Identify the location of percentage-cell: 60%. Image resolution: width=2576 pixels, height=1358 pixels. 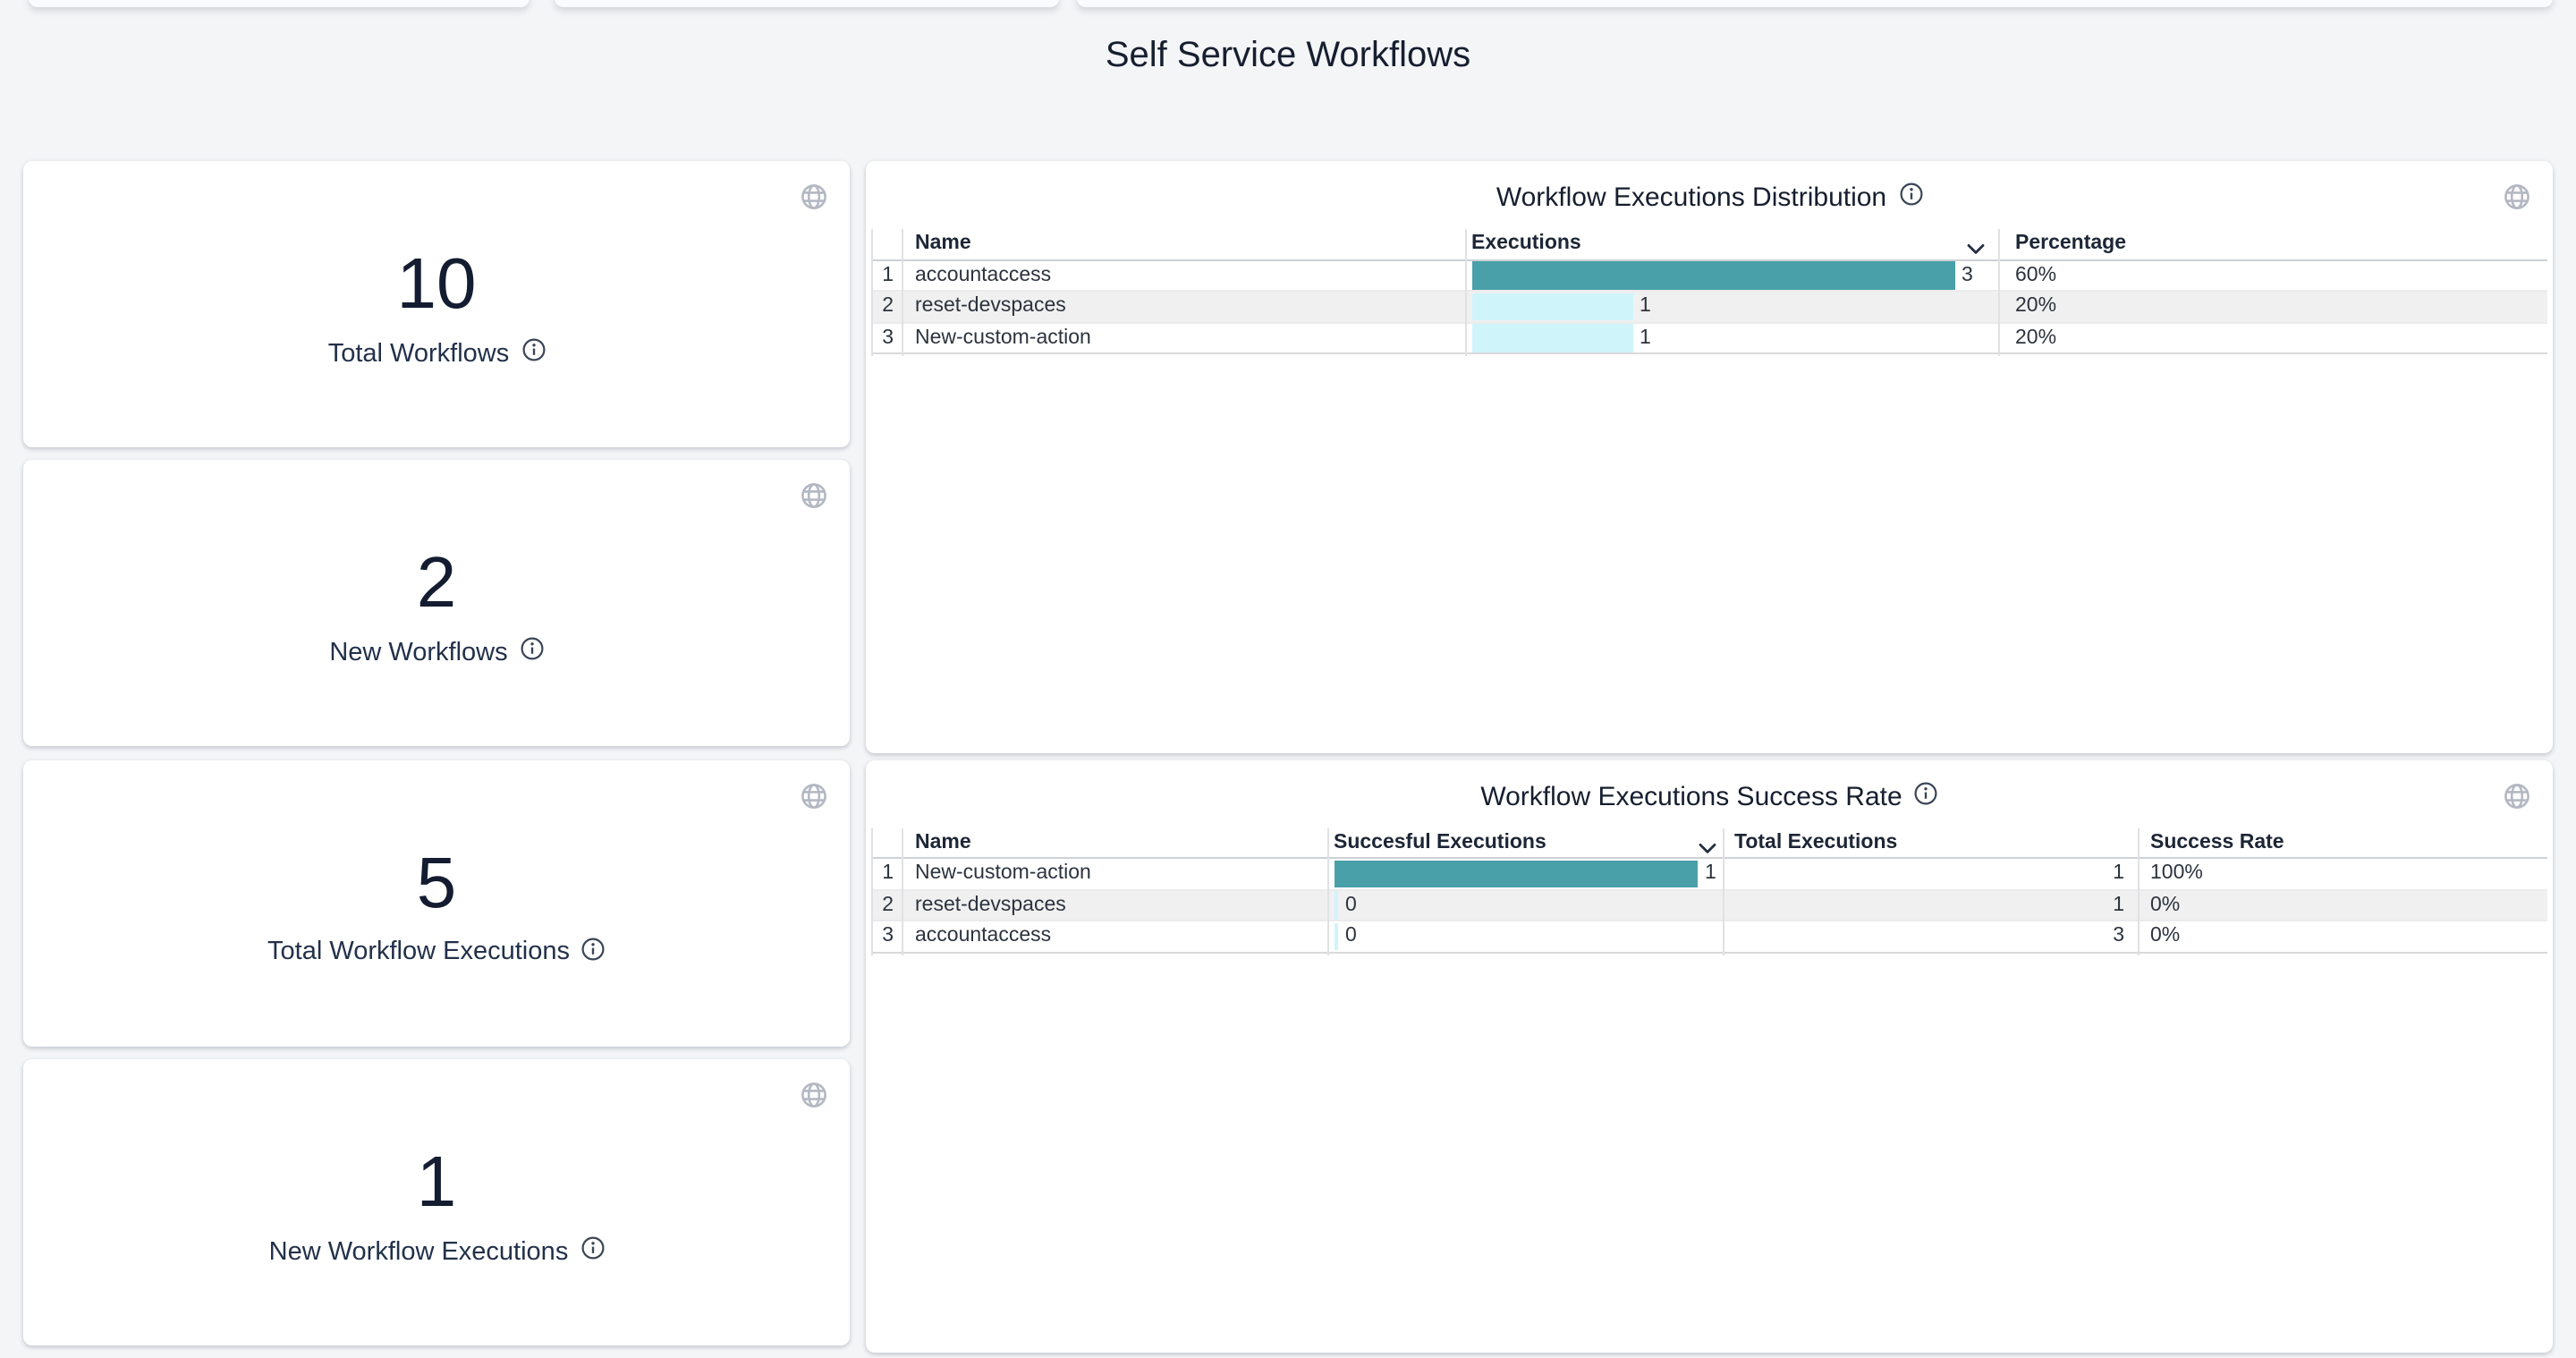
(2036, 275).